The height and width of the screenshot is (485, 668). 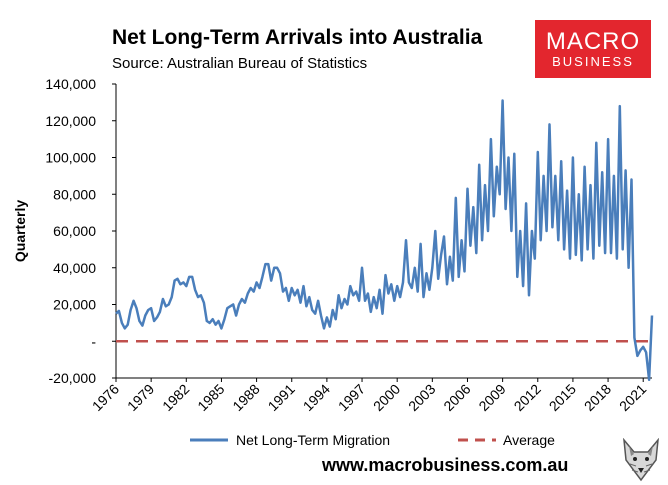 What do you see at coordinates (297, 37) in the screenshot?
I see `chart-title: Net Long-Term Arrivals into Australia` at bounding box center [297, 37].